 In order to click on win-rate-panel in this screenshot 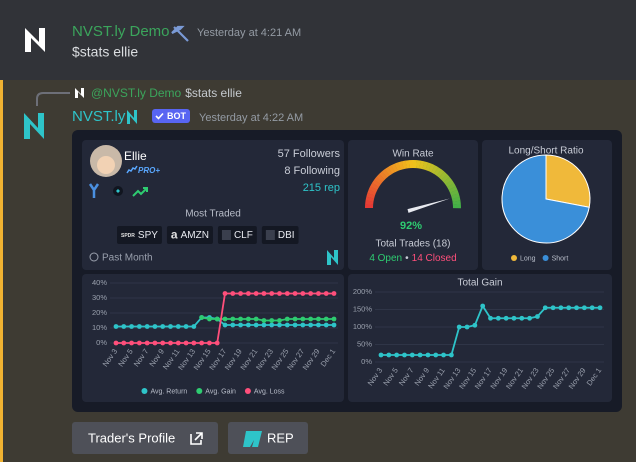, I will do `click(413, 205)`.